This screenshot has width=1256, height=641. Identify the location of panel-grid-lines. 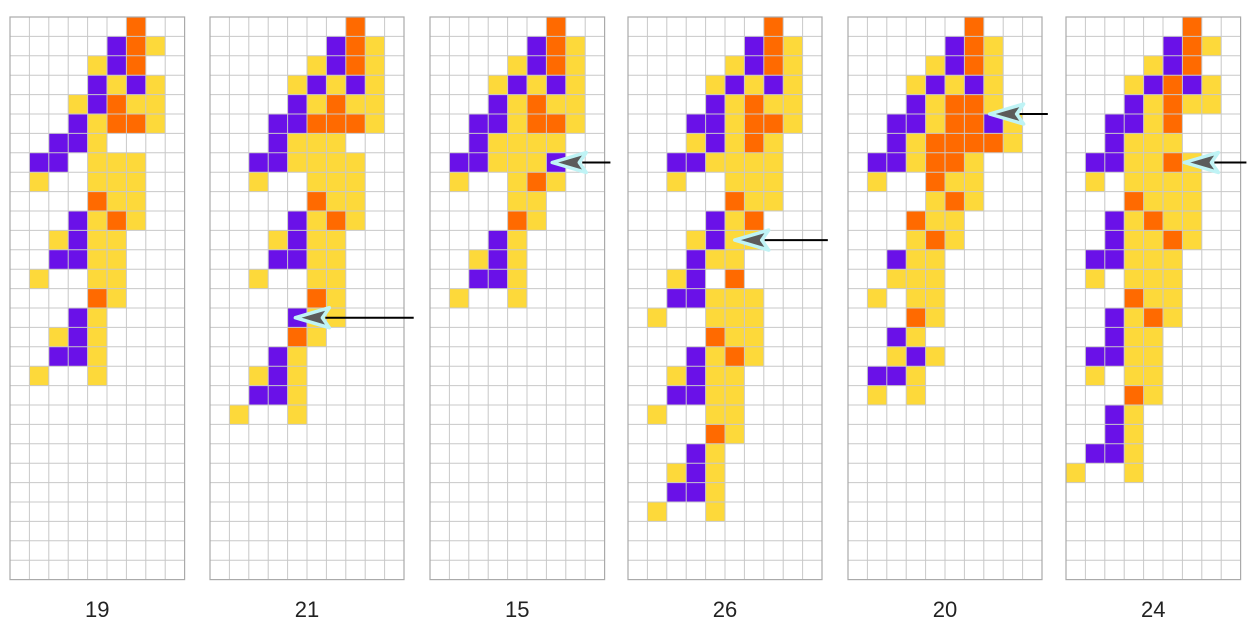
(945, 298).